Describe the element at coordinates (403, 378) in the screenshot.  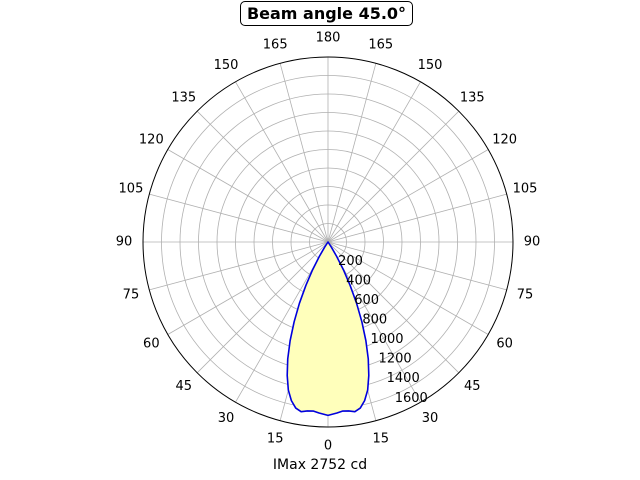
I see `radial-tick-label: 1400` at that location.